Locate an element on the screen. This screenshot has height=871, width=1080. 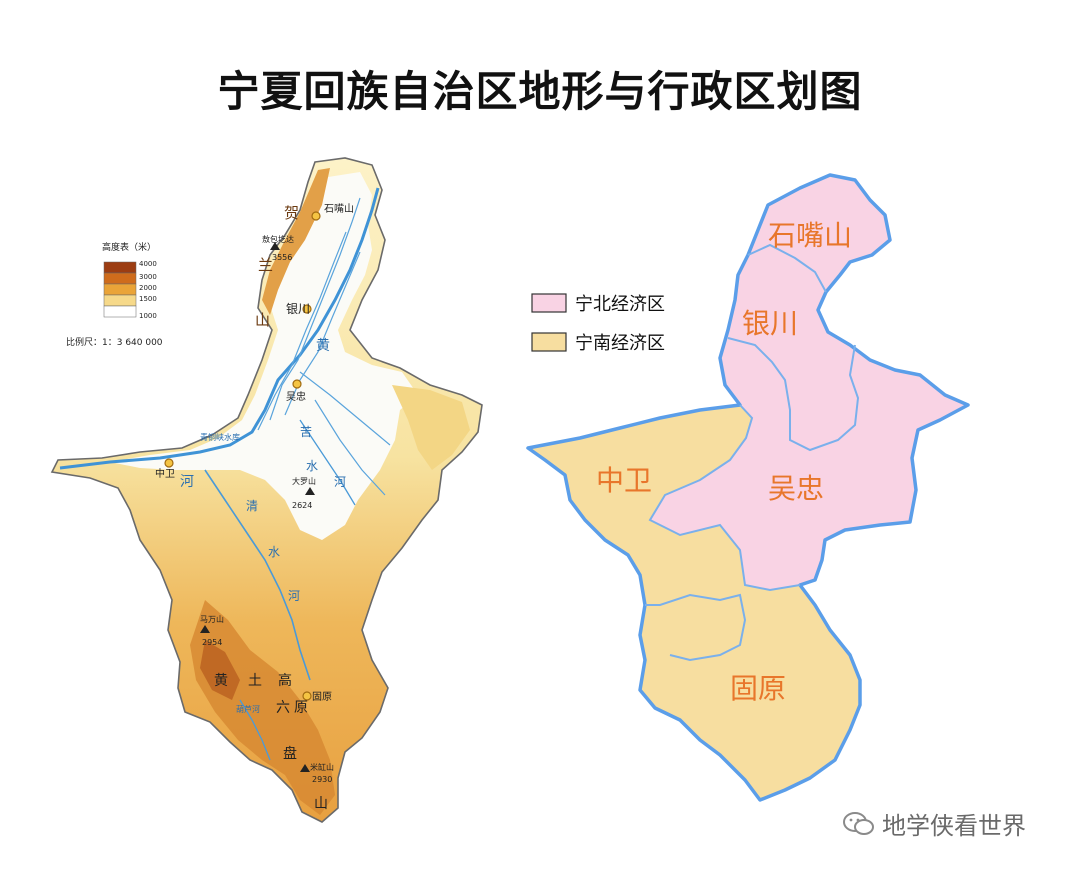
peak-markers is located at coordinates (257, 507).